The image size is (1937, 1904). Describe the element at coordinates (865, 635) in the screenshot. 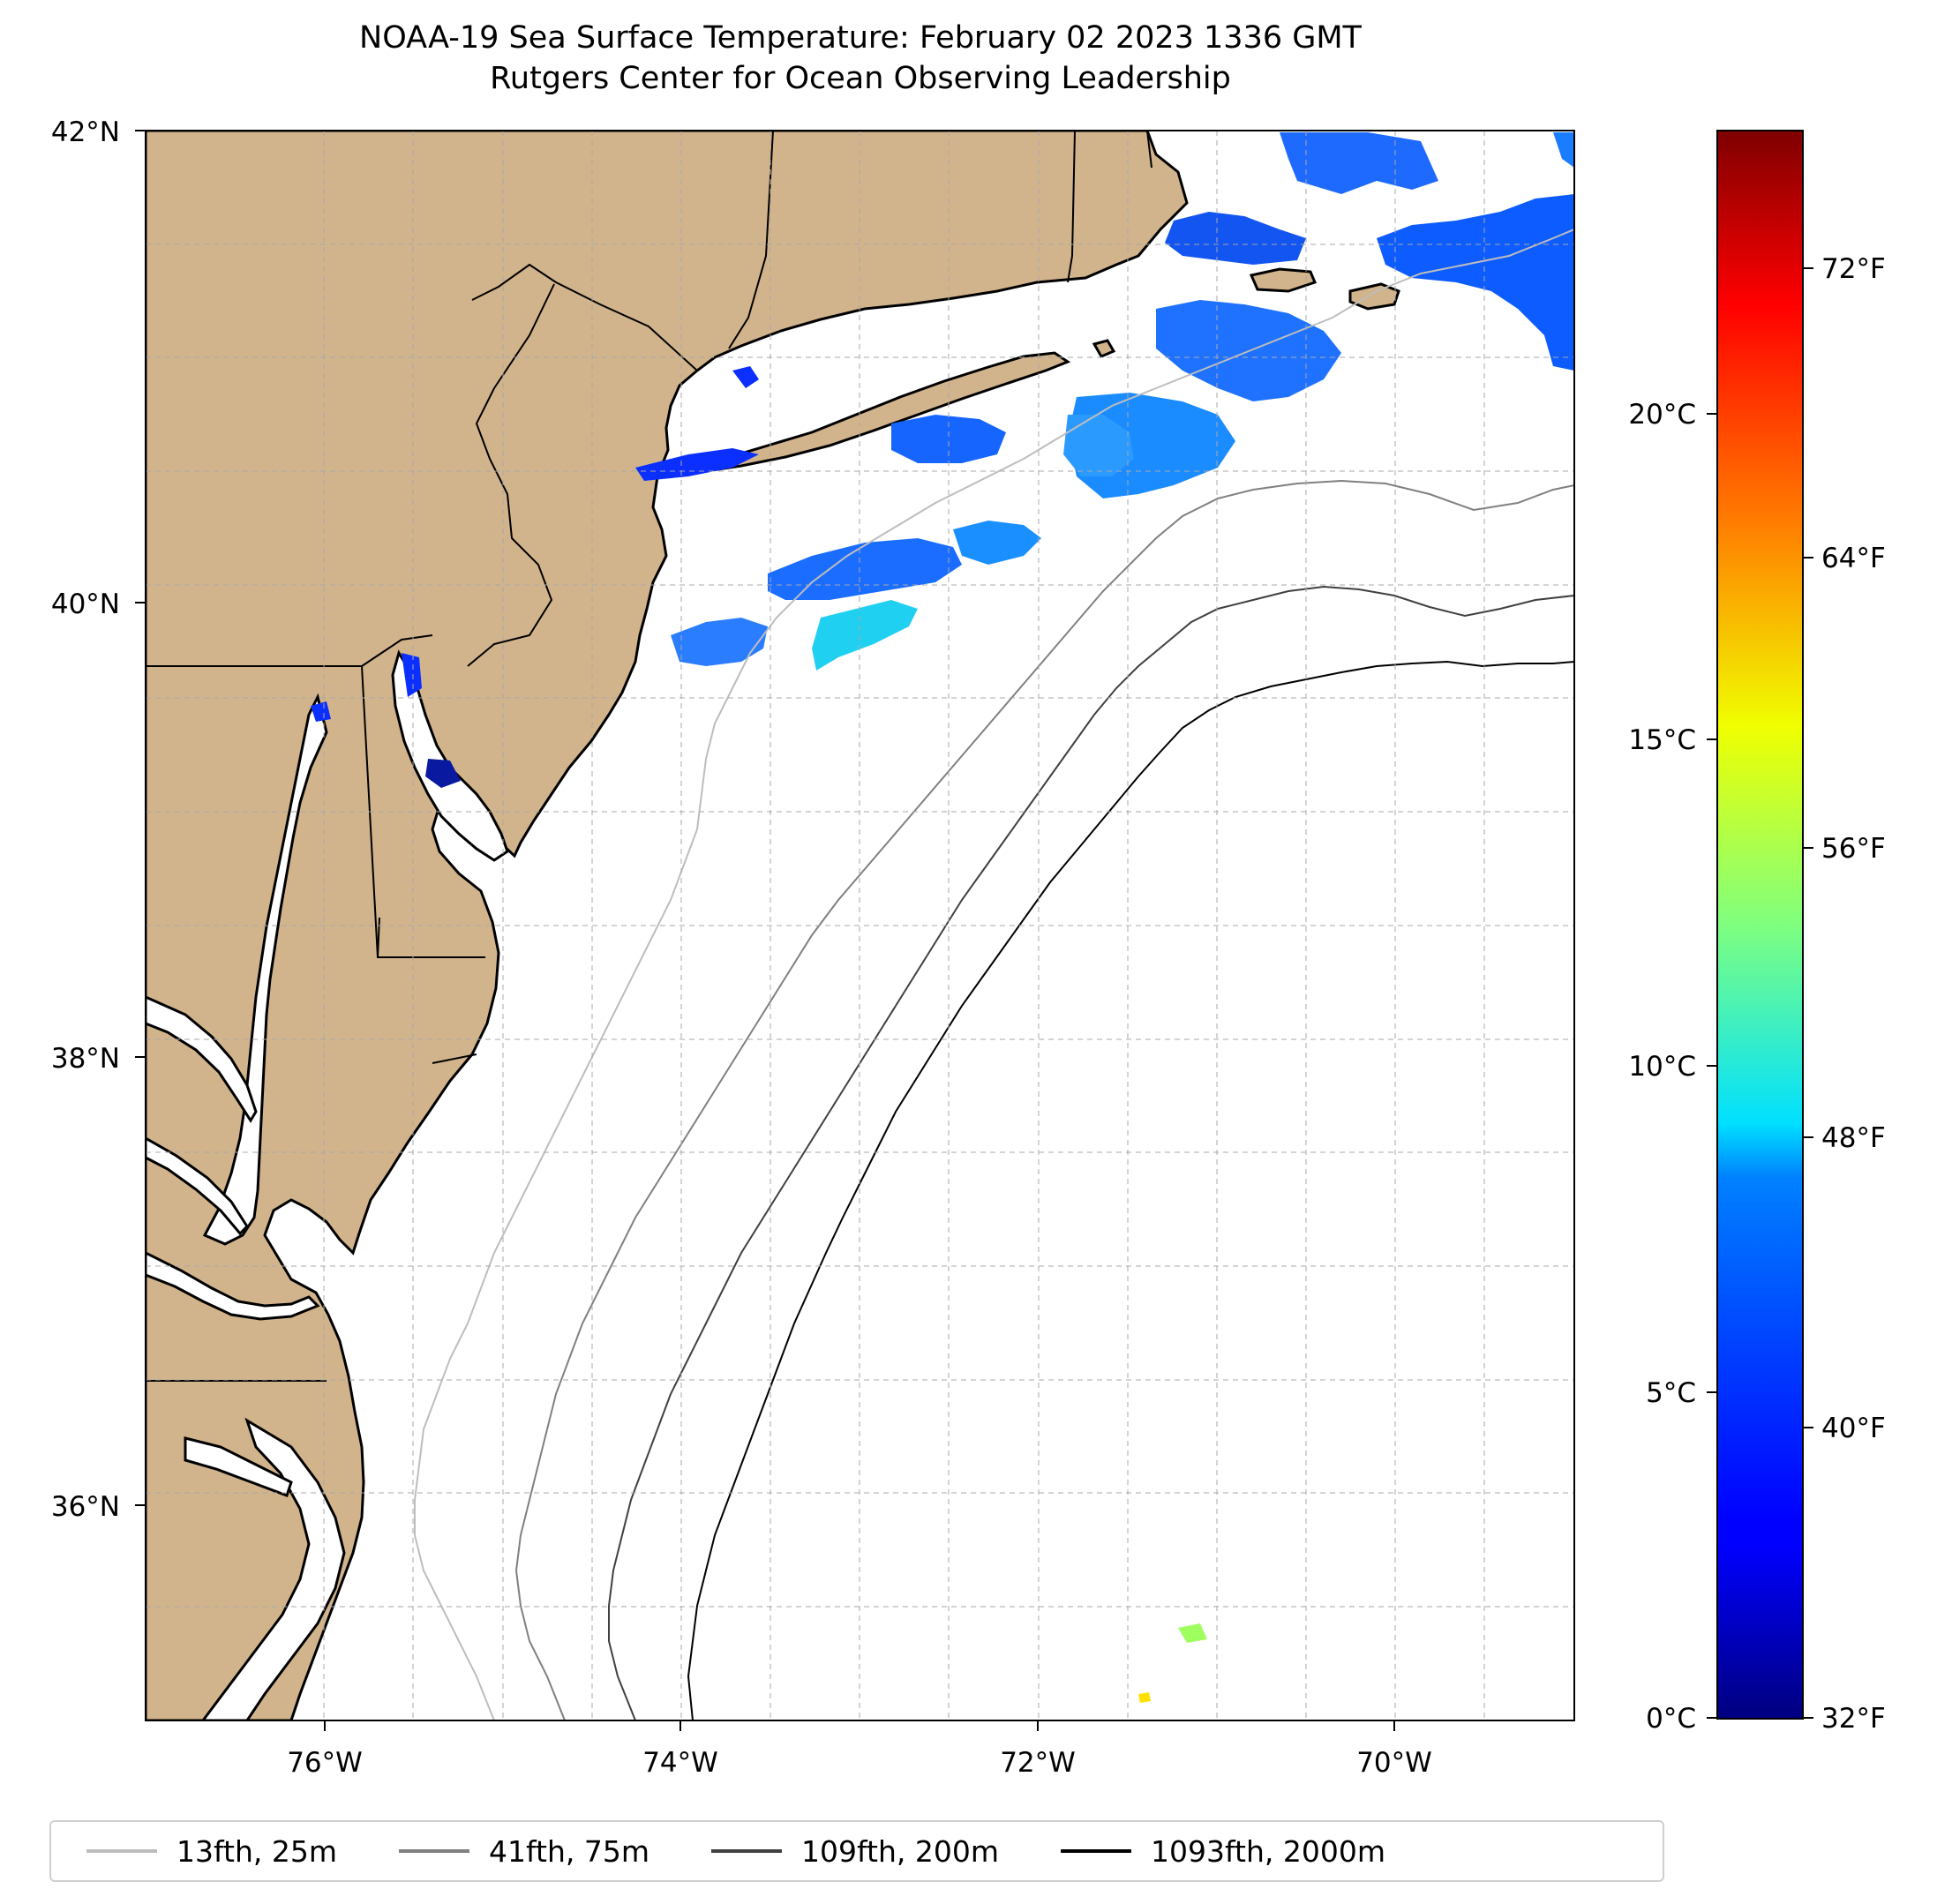

I see `sst-patch-warm` at that location.